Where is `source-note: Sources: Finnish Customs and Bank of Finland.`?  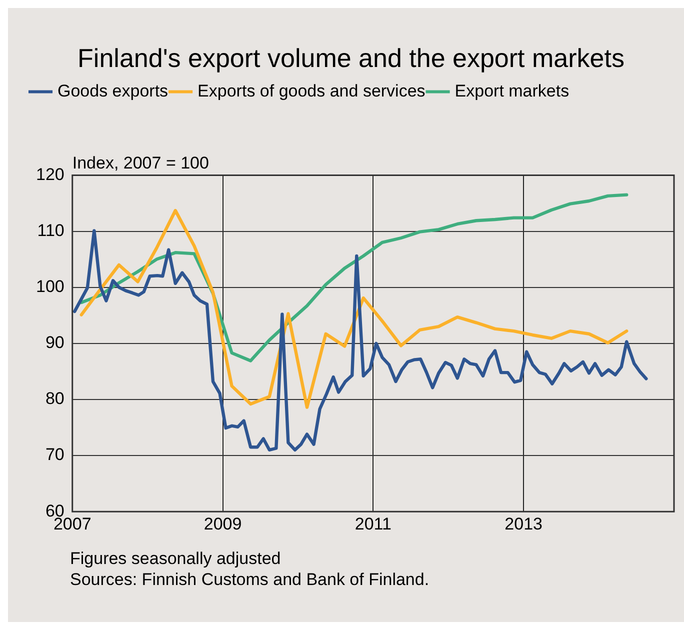
source-note: Sources: Finnish Customs and Bank of Finland. is located at coordinates (250, 579).